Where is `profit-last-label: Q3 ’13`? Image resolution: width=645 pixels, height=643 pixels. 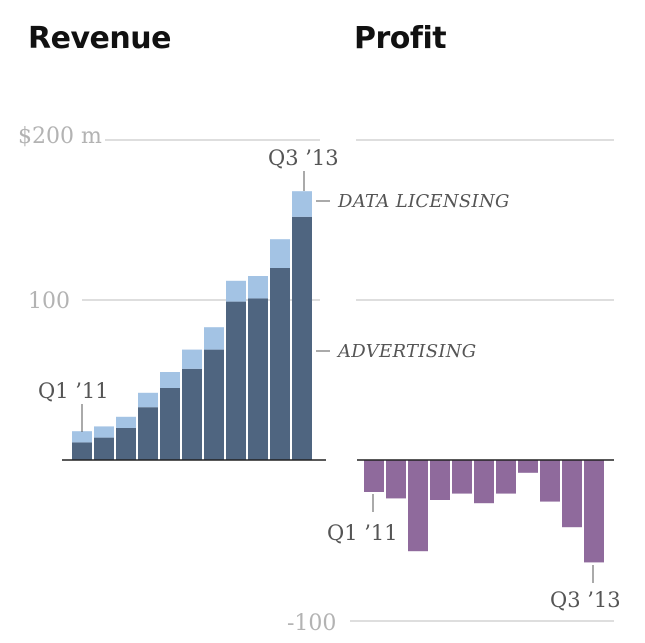
profit-last-label: Q3 ’13 is located at coordinates (585, 600).